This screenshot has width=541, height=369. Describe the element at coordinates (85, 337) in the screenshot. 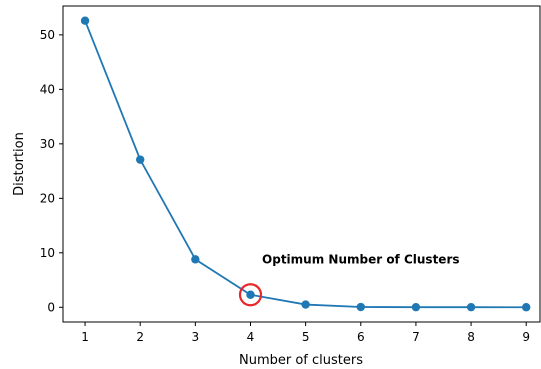

I see `x-tick-label: 1` at that location.